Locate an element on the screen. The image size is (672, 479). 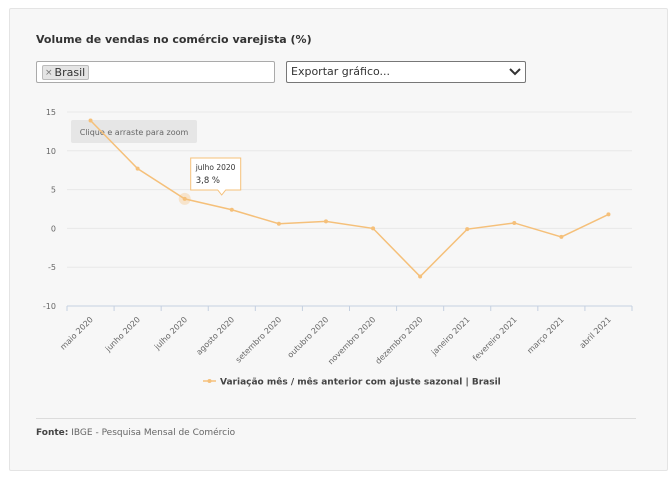
y-axis-labels: 15 10 5 0 -5 -10 is located at coordinates (49, 209).